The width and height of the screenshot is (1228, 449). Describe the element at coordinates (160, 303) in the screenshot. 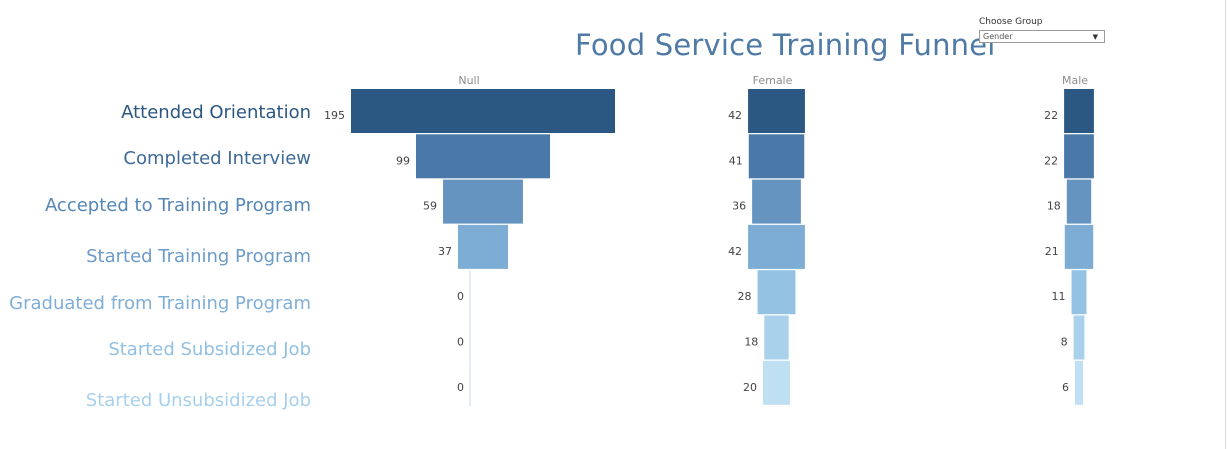

I see `stage-label: Graduated from Training Program` at that location.